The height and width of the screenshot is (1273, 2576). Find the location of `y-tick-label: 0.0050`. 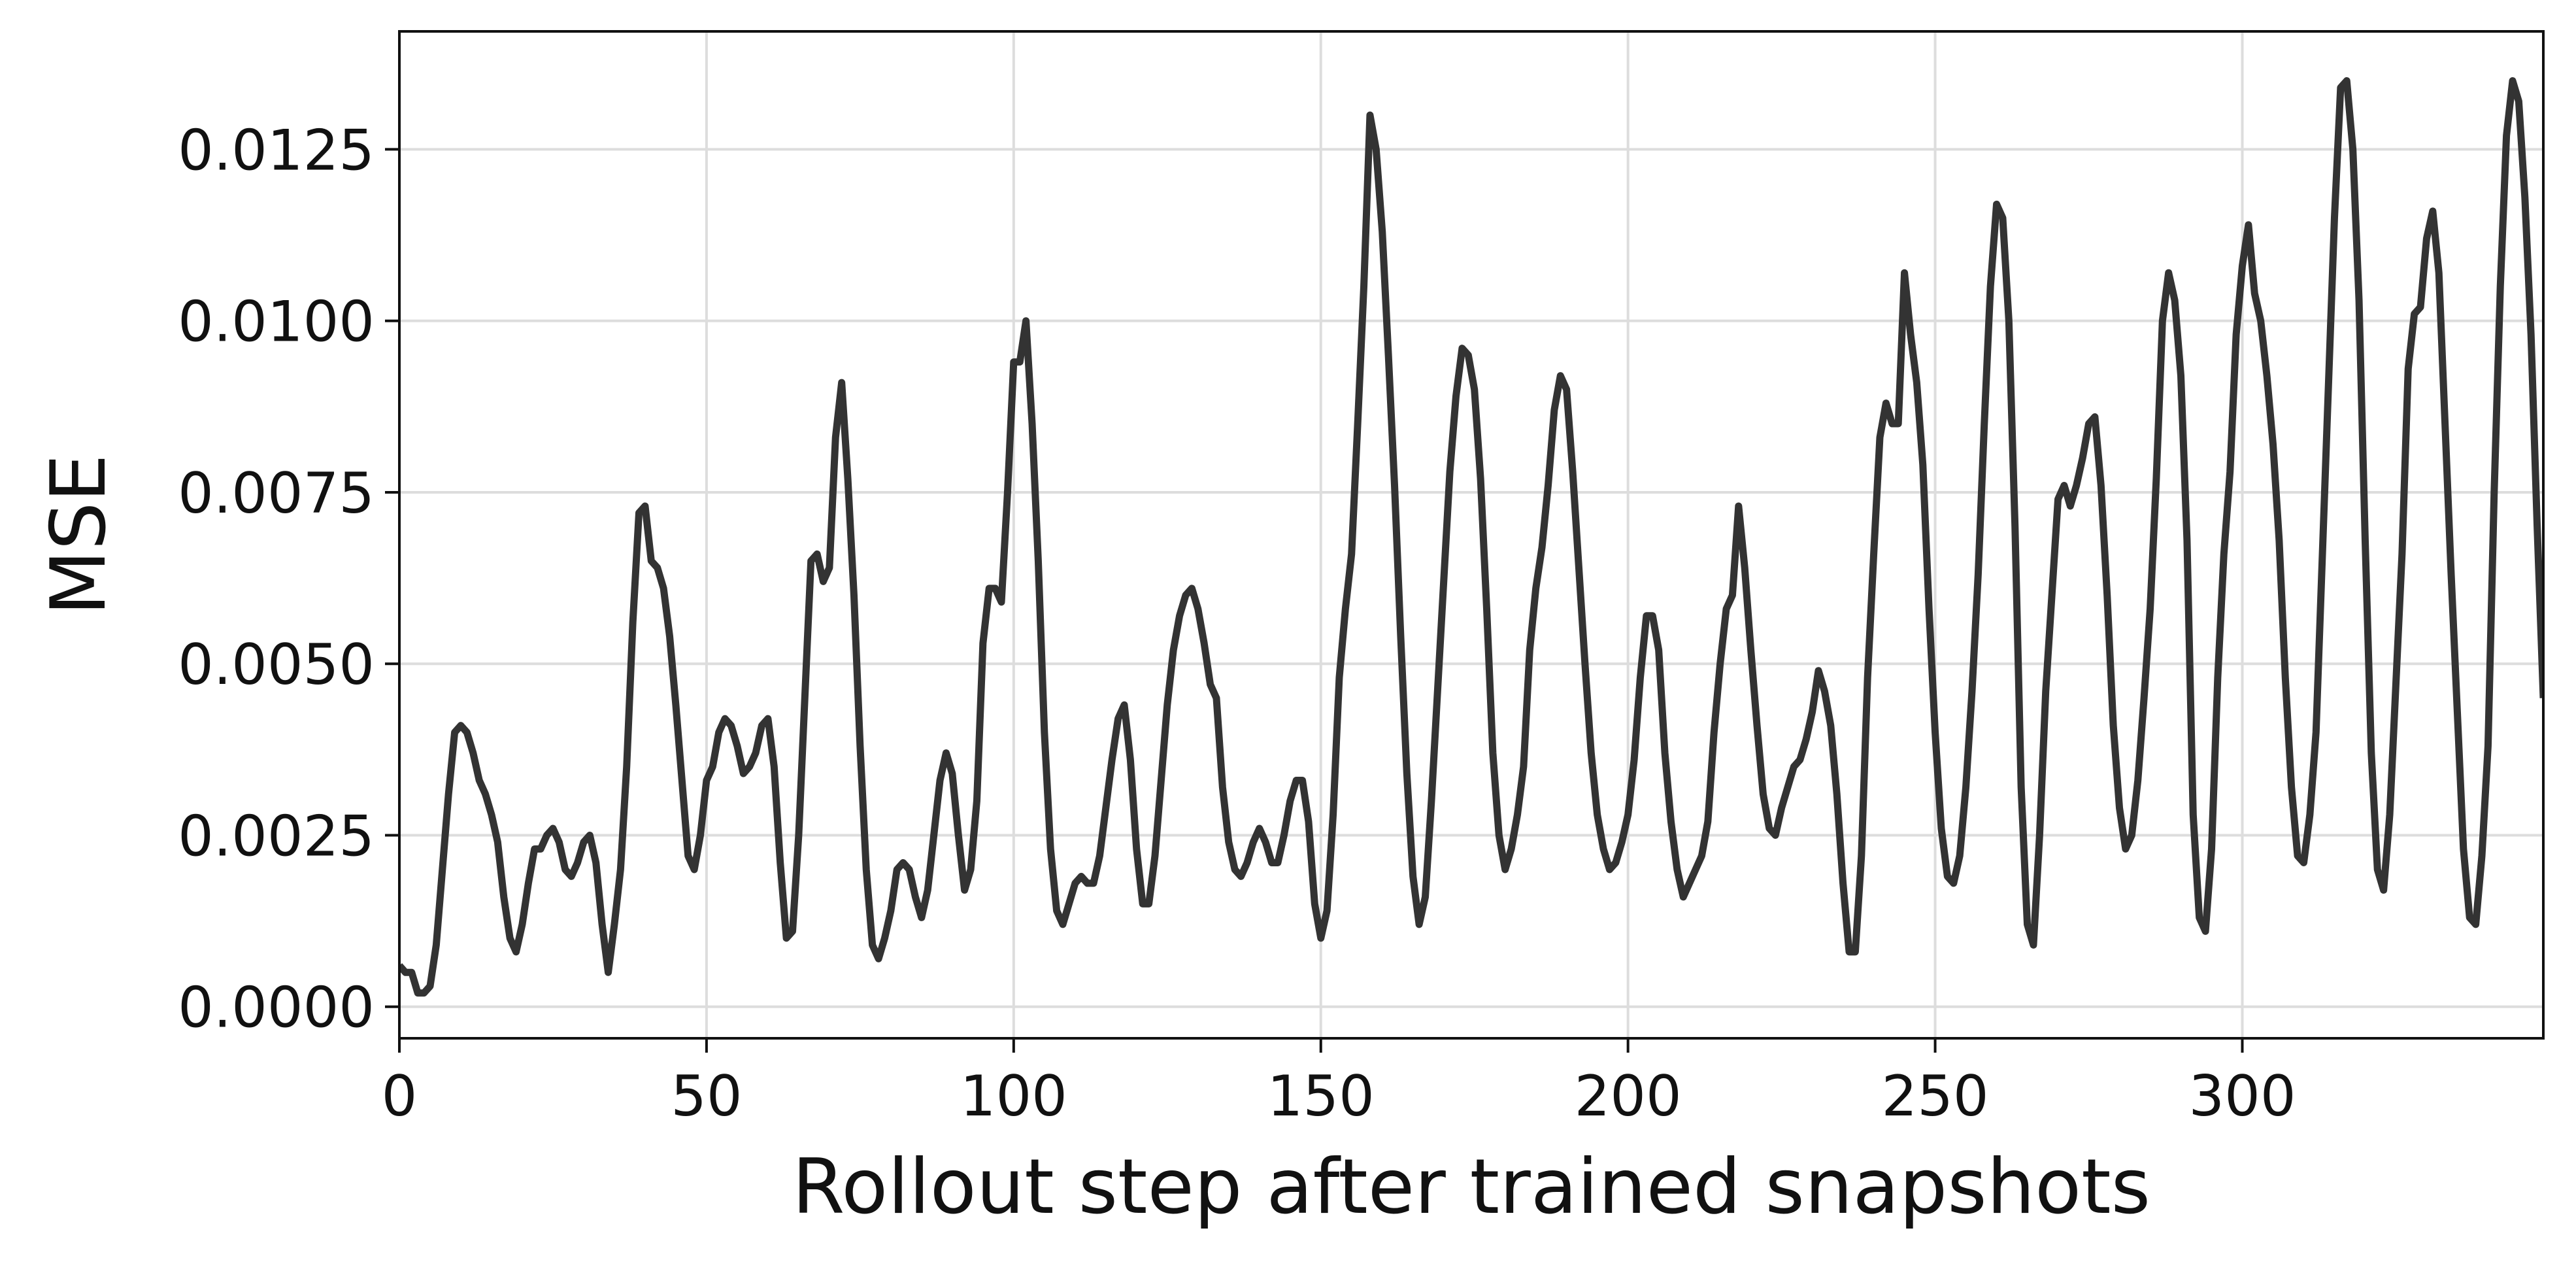

y-tick-label: 0.0050 is located at coordinates (277, 665).